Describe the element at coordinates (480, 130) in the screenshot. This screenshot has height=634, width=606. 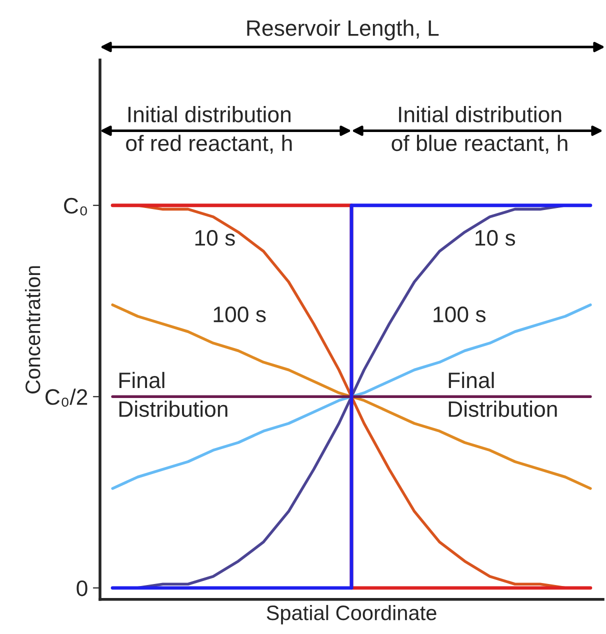
I see `text: Initial distribution of blue reactant, h` at that location.